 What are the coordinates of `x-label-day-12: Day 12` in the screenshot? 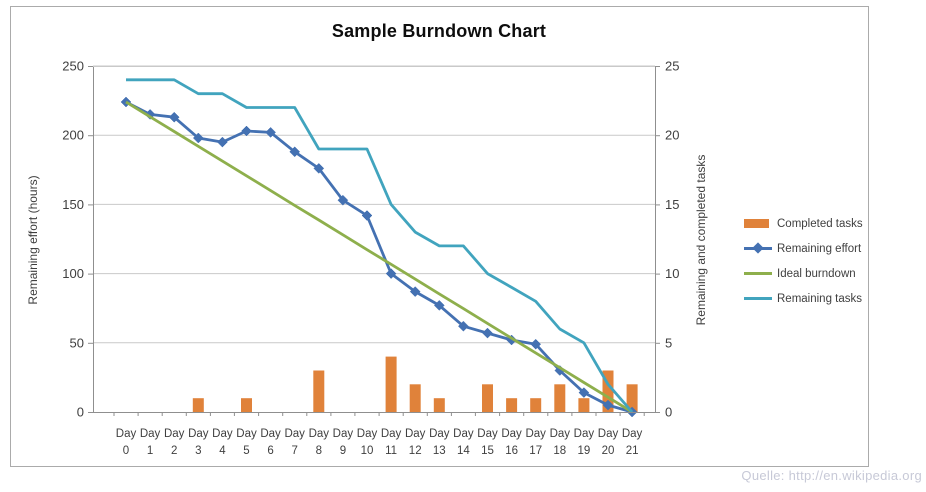 It's located at (415, 442).